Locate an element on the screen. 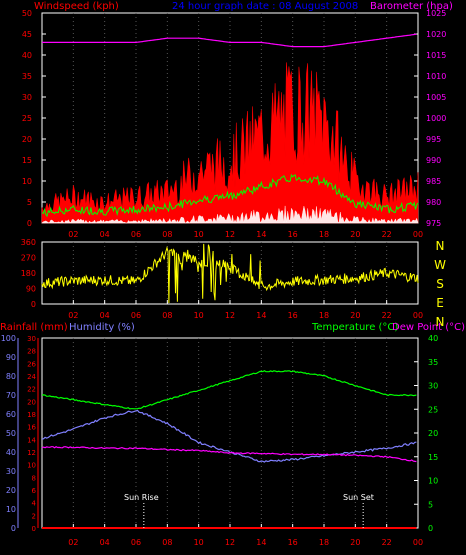 The width and height of the screenshot is (466, 555). direction-tick-label: 180 is located at coordinates (28, 273).